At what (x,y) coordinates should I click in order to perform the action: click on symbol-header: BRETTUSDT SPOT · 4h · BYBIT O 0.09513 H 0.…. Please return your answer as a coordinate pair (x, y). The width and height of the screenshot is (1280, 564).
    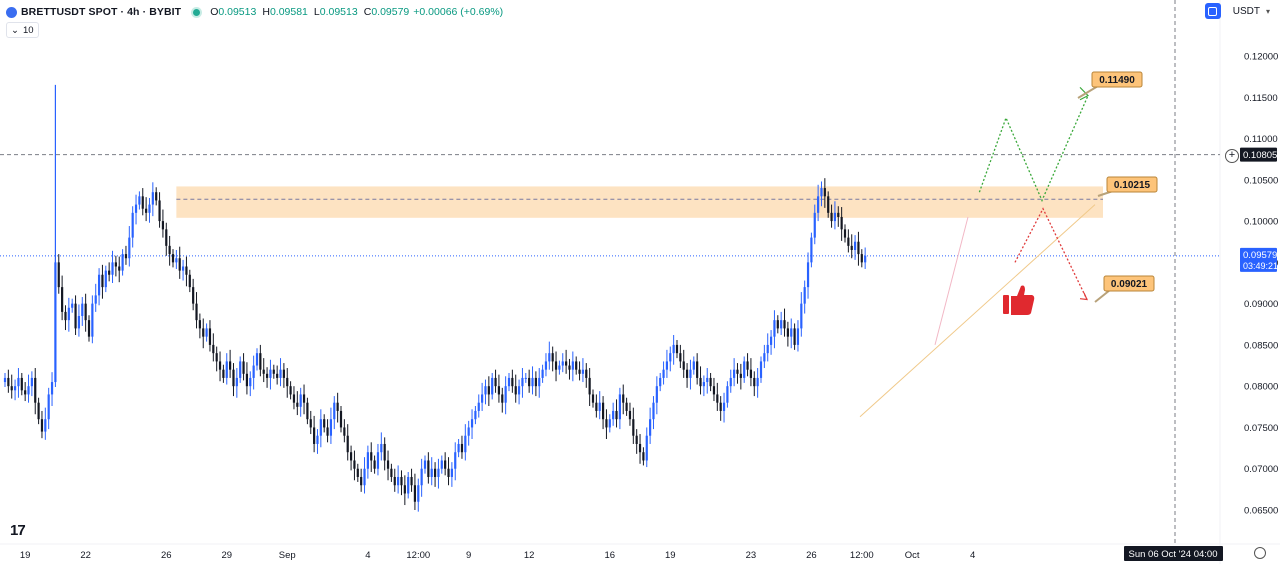
    Looking at the image, I should click on (254, 12).